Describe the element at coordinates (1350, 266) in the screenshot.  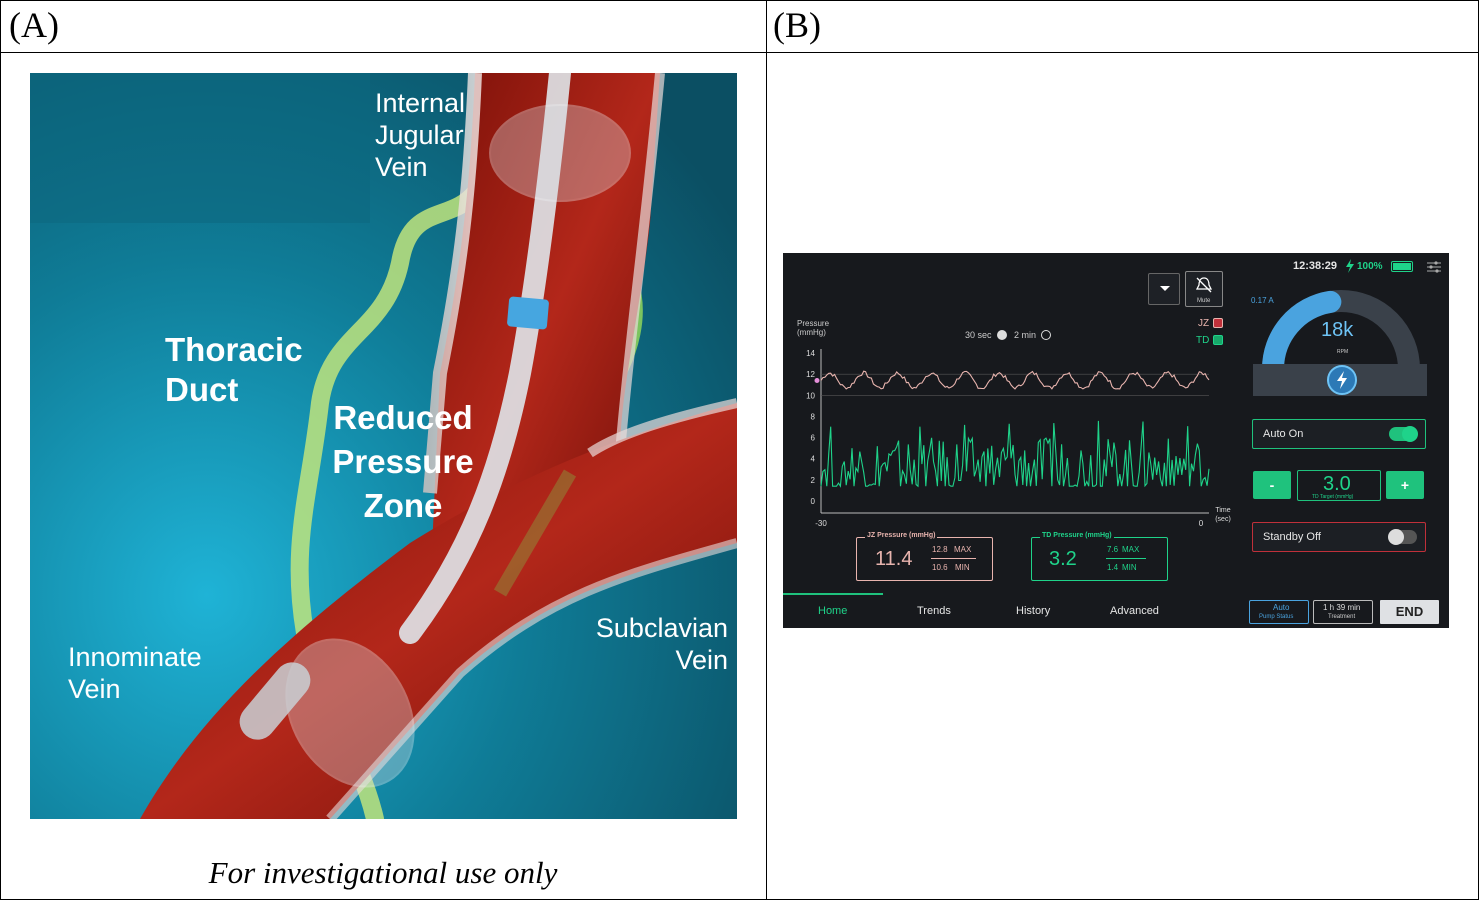
I see `charging-bolt-icon` at that location.